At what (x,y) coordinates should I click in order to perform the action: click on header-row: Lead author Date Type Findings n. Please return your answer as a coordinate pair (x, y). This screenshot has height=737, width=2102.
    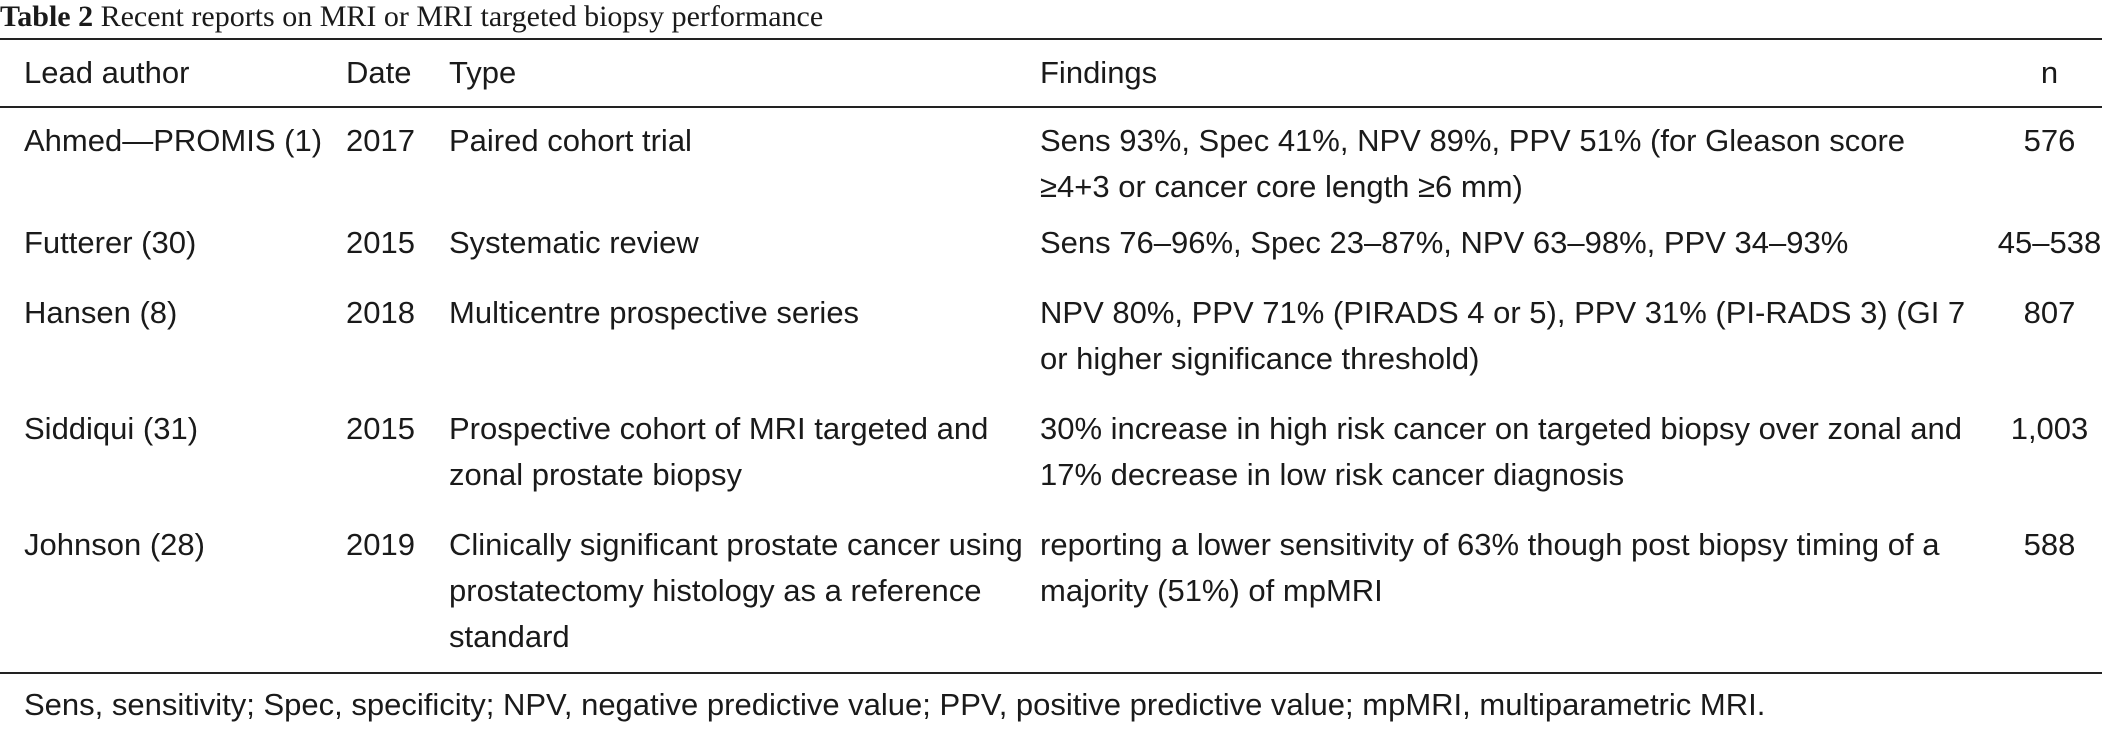
    Looking at the image, I should click on (1051, 73).